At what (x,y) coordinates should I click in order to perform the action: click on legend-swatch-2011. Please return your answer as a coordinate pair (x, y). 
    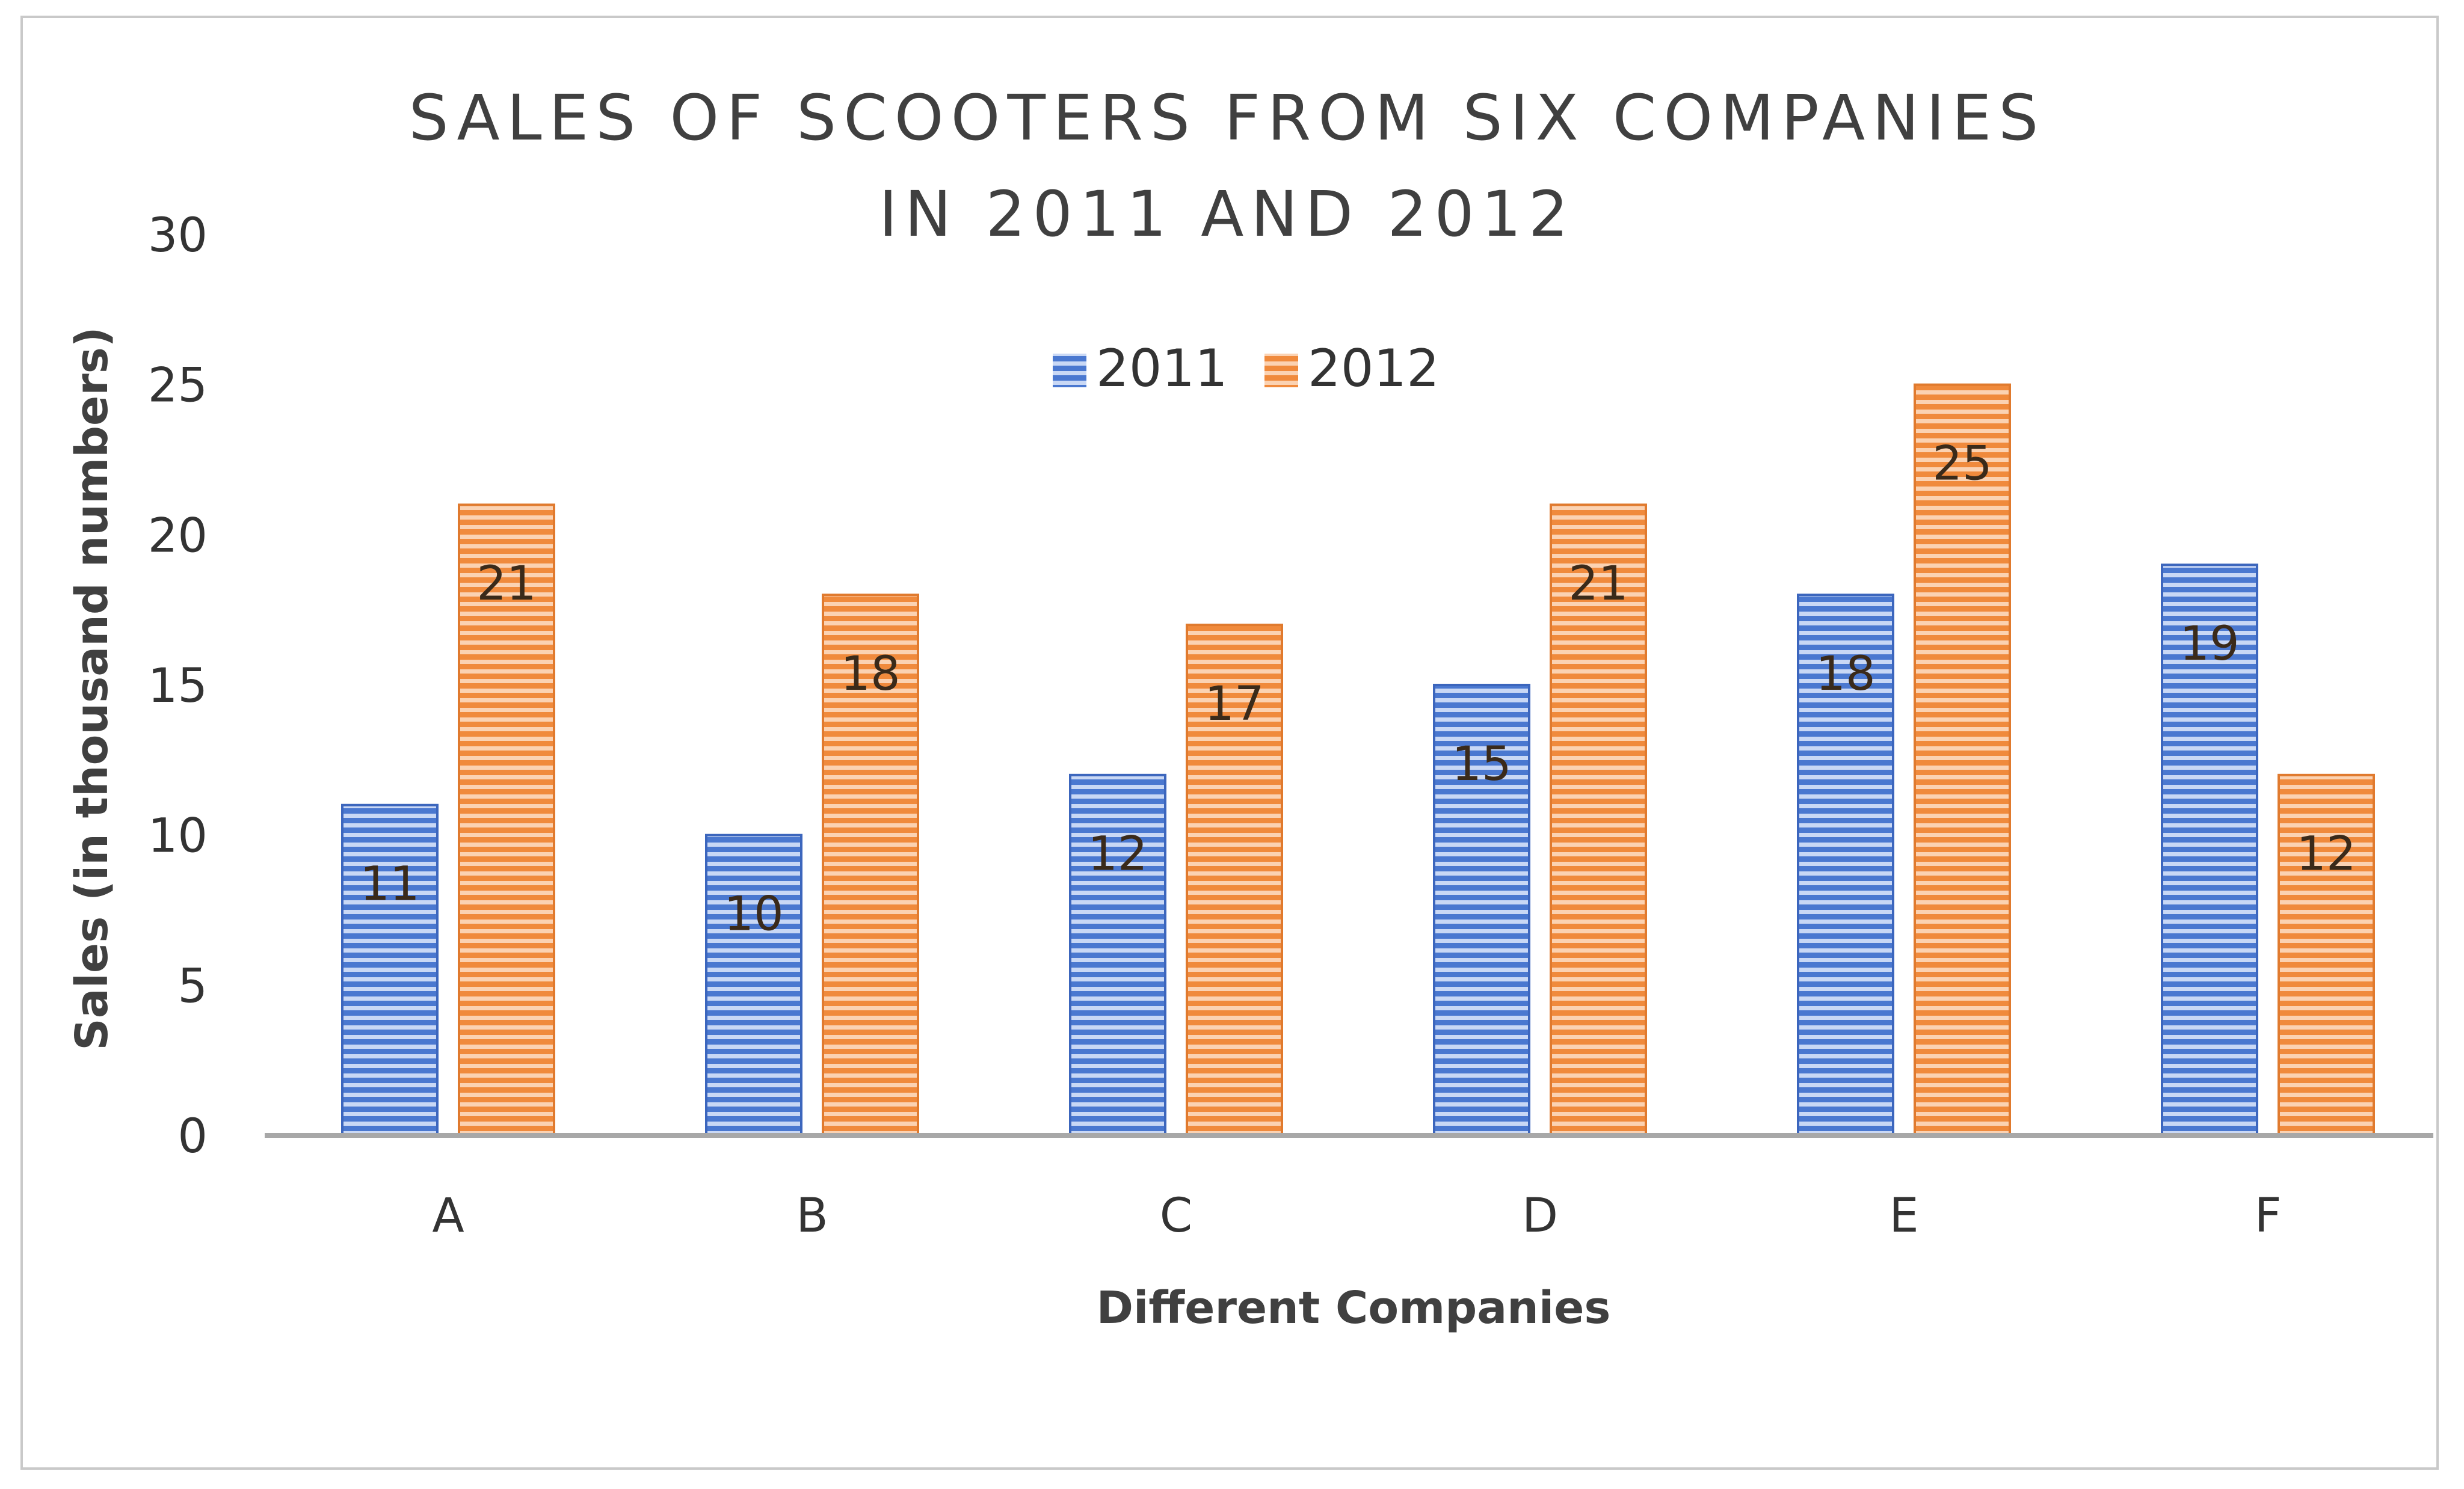
    Looking at the image, I should click on (1070, 370).